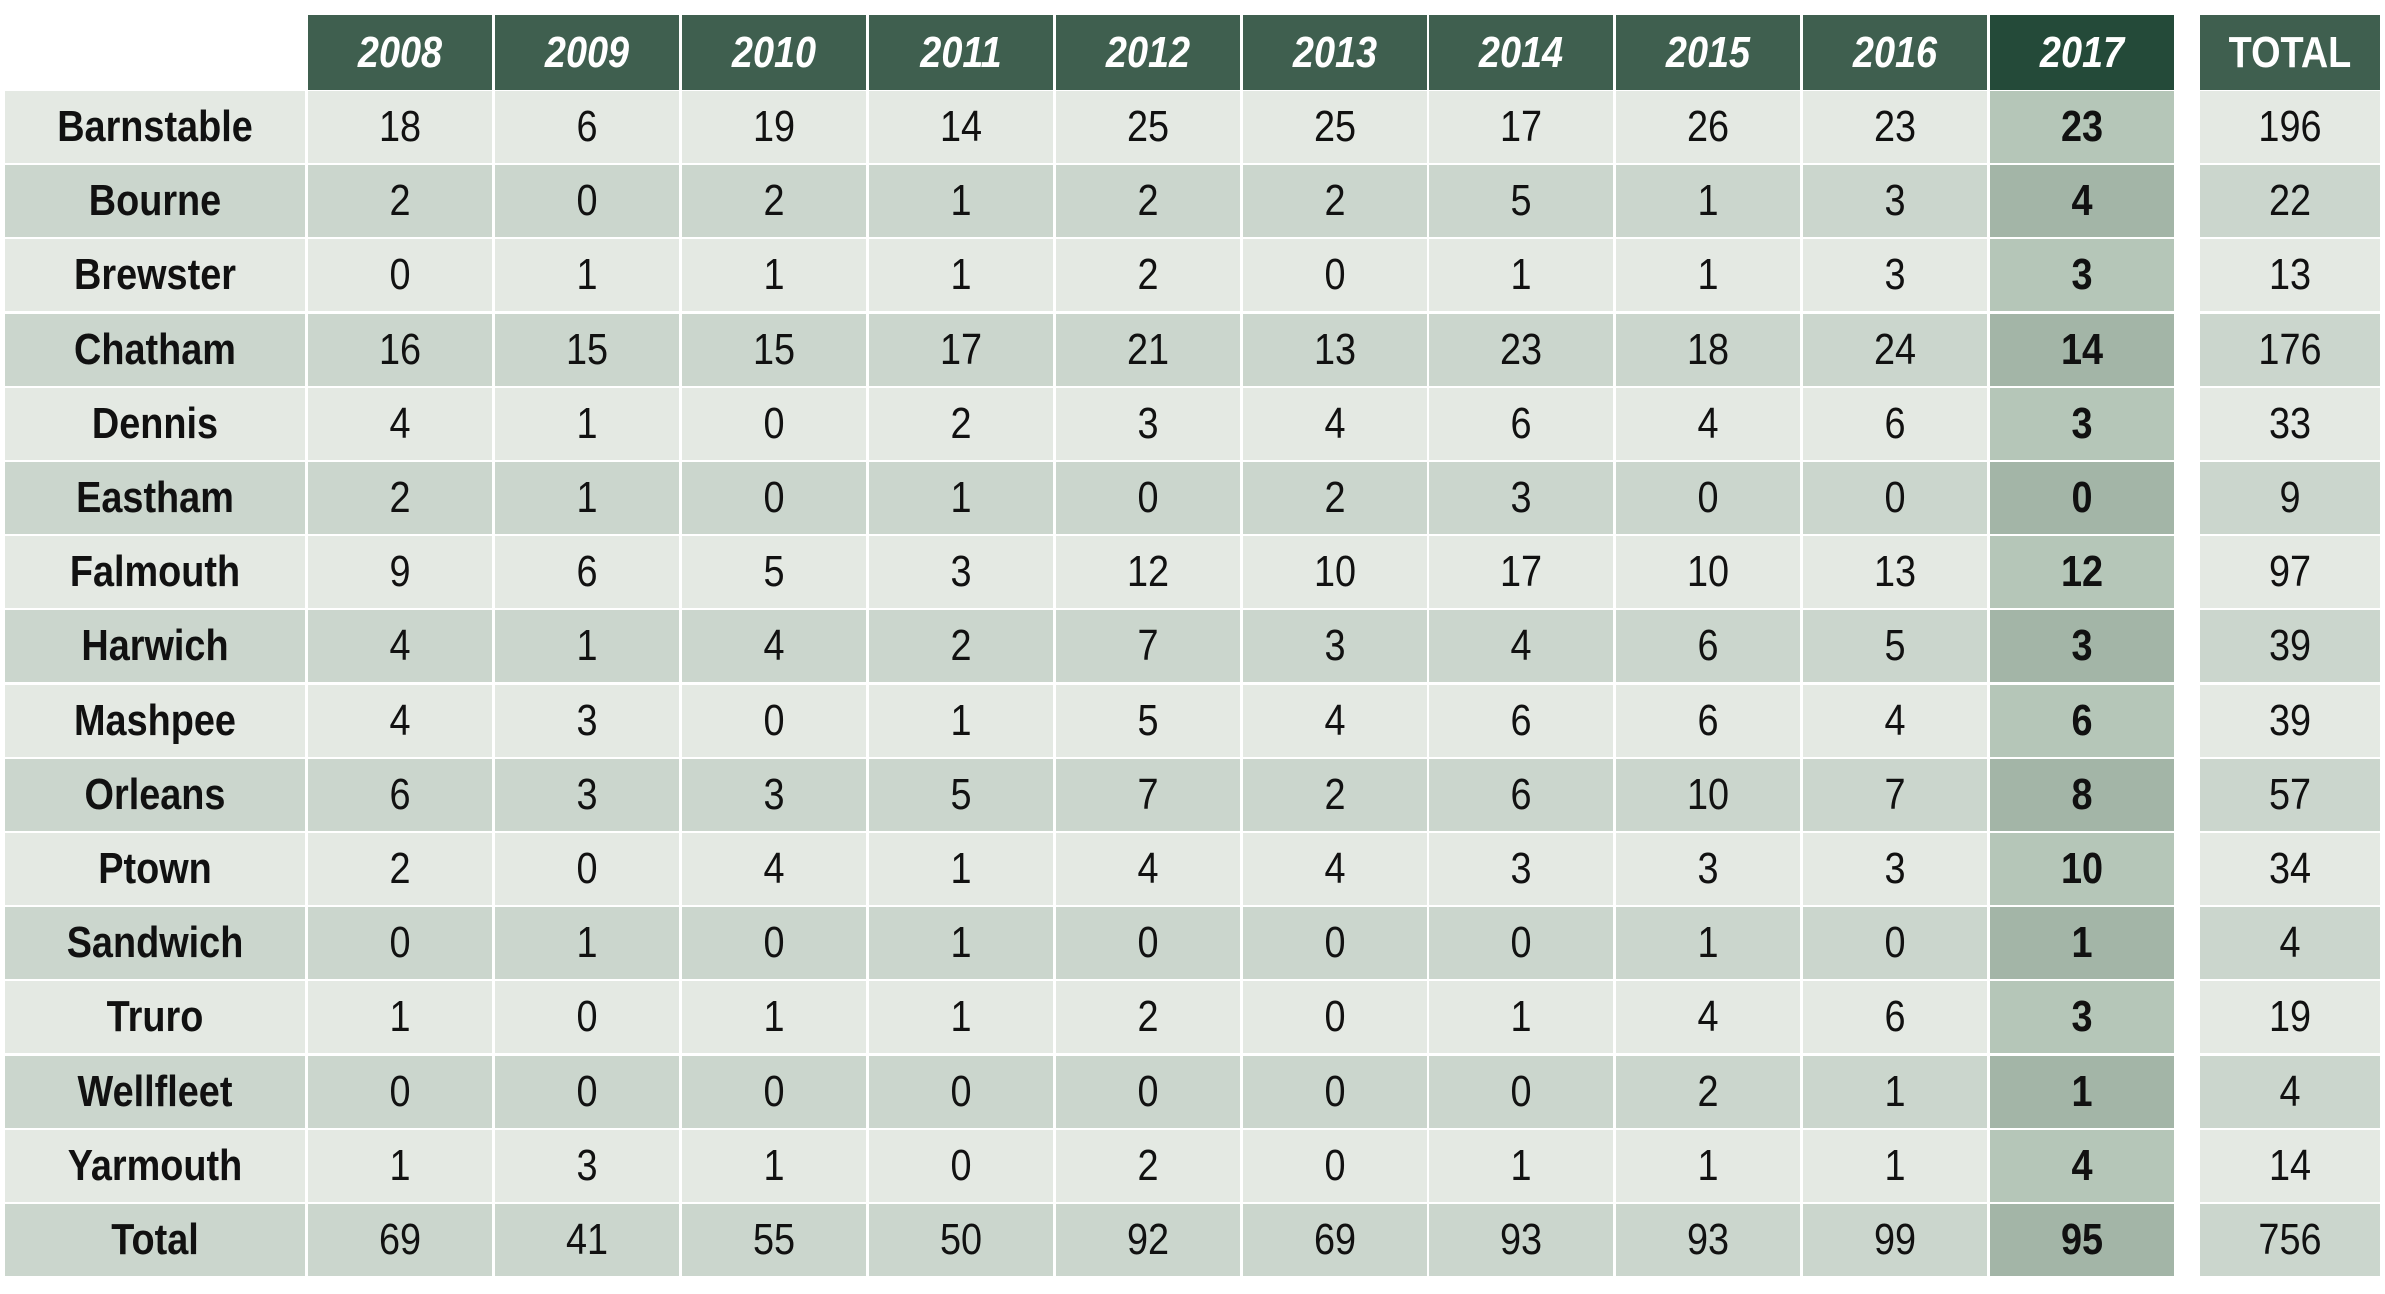  Describe the element at coordinates (960, 127) in the screenshot. I see `cell-barnstable-2011-bg: 14` at that location.